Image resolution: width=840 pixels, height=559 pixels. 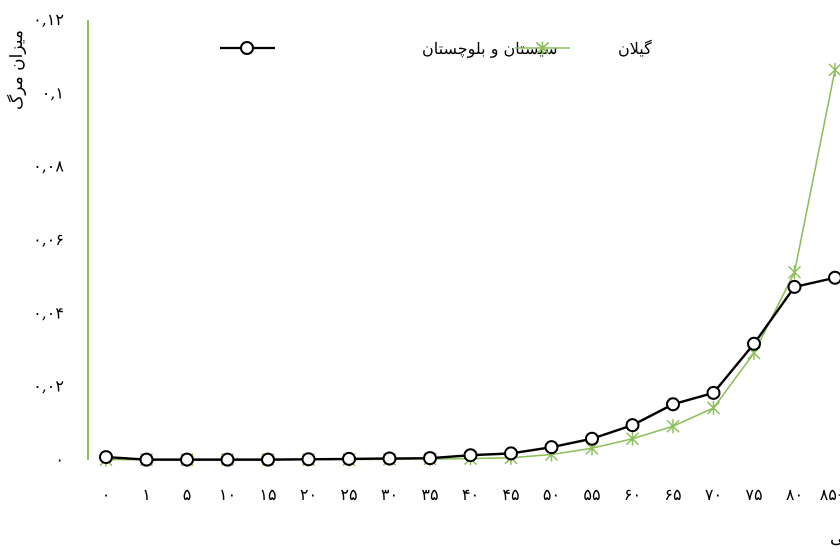 I want to click on x-tick-label: ۶۰, so click(x=632, y=494).